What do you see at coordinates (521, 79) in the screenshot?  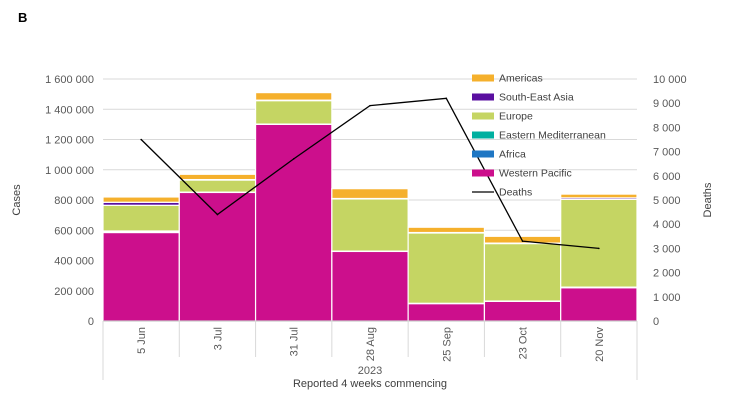 I see `legend-label-americas: Americas` at bounding box center [521, 79].